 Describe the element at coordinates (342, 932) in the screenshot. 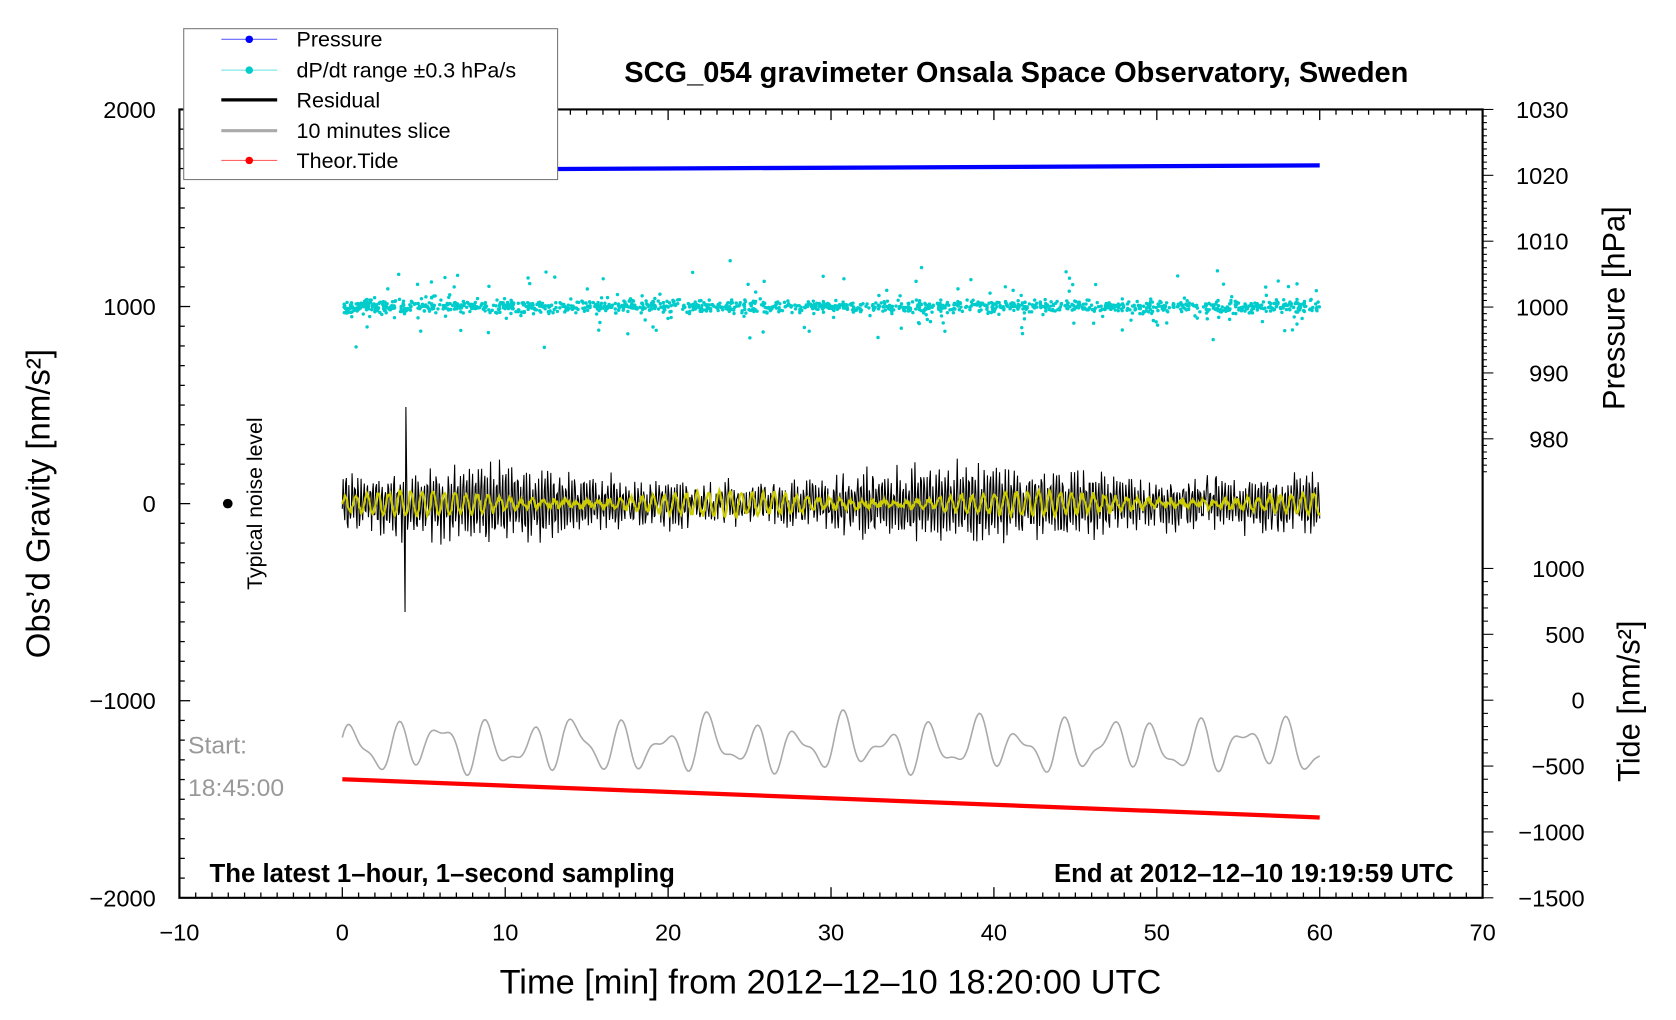

I see `x-tick-label: 0` at that location.